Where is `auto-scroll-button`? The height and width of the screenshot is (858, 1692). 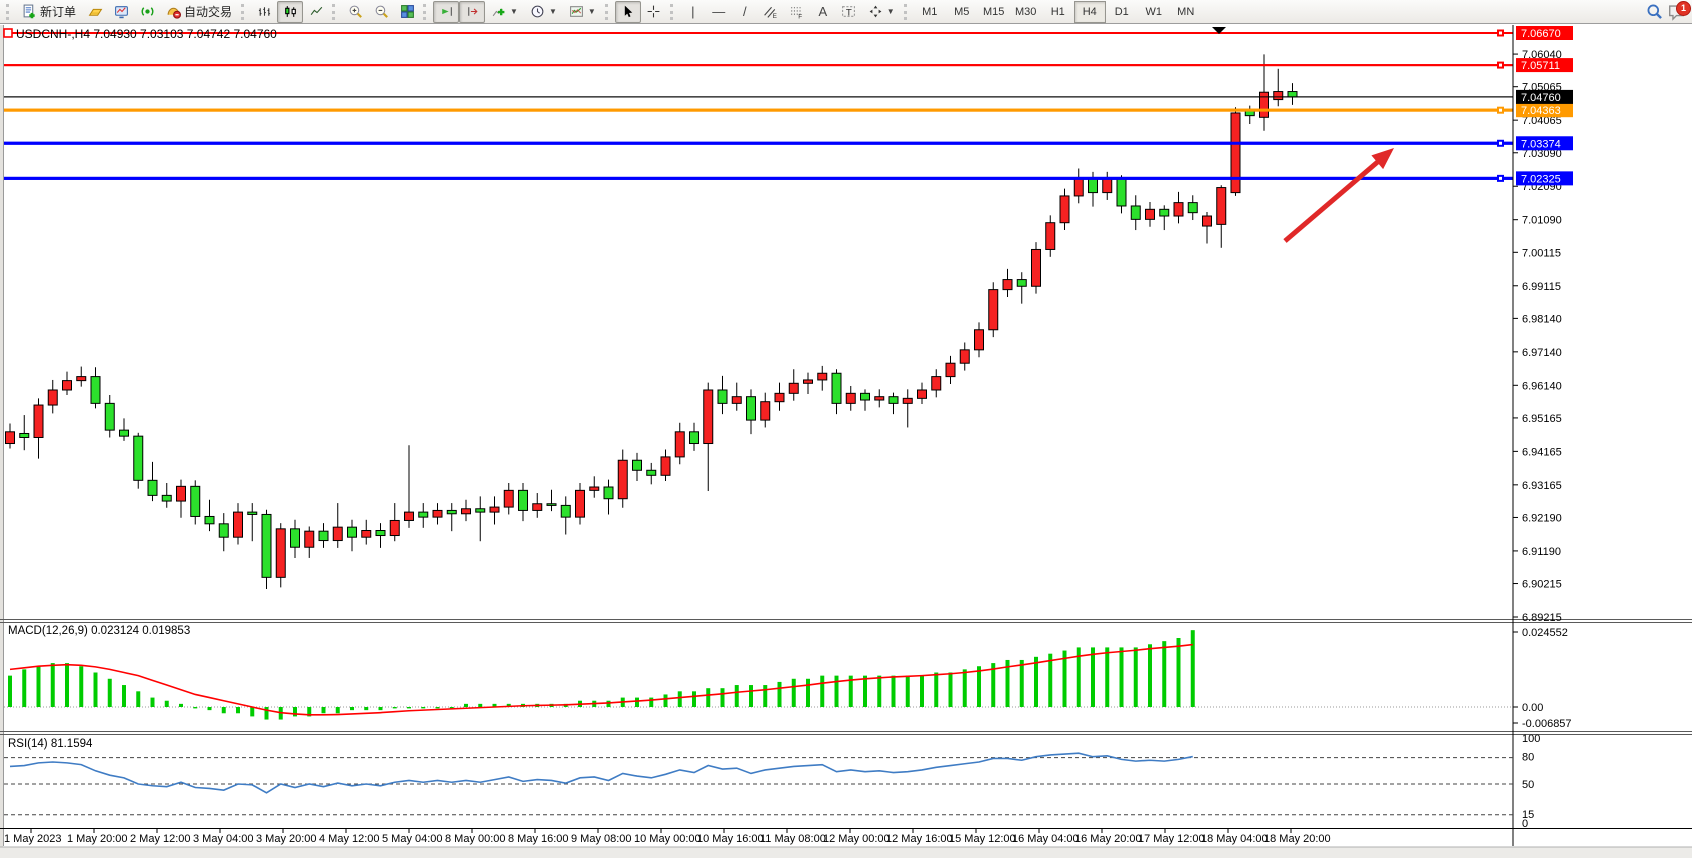
auto-scroll-button is located at coordinates (446, 11).